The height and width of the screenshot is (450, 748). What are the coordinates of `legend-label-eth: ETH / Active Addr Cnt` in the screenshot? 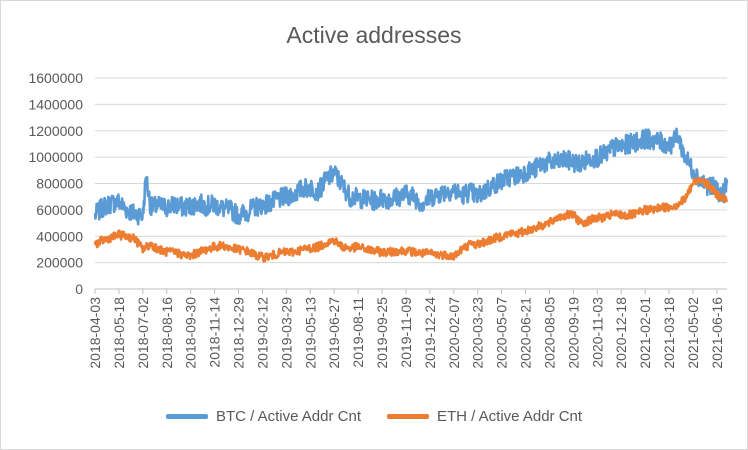 It's located at (510, 416).